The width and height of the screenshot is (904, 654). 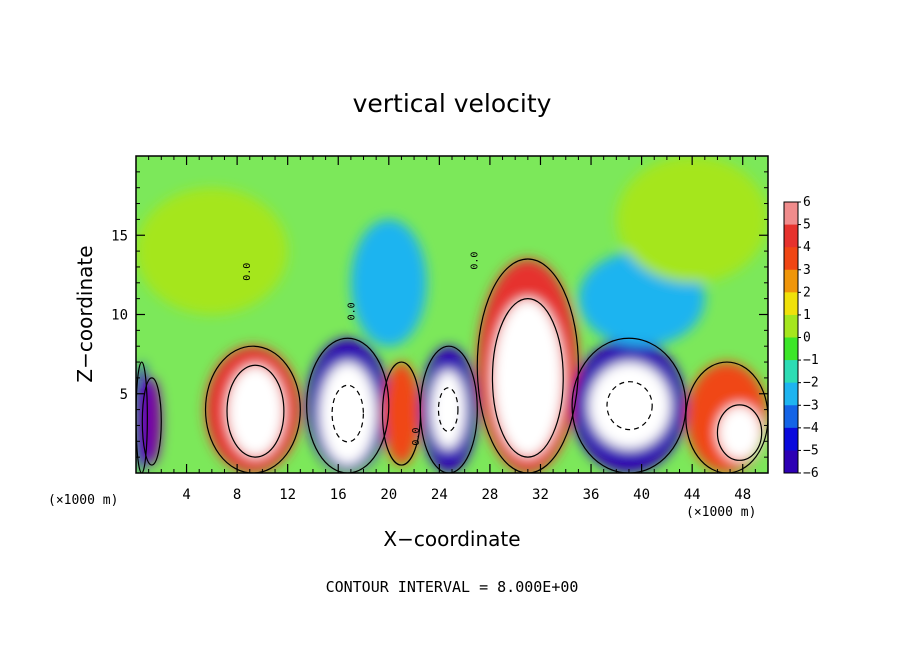 I want to click on y-tick-label-15: 15, so click(x=119, y=236).